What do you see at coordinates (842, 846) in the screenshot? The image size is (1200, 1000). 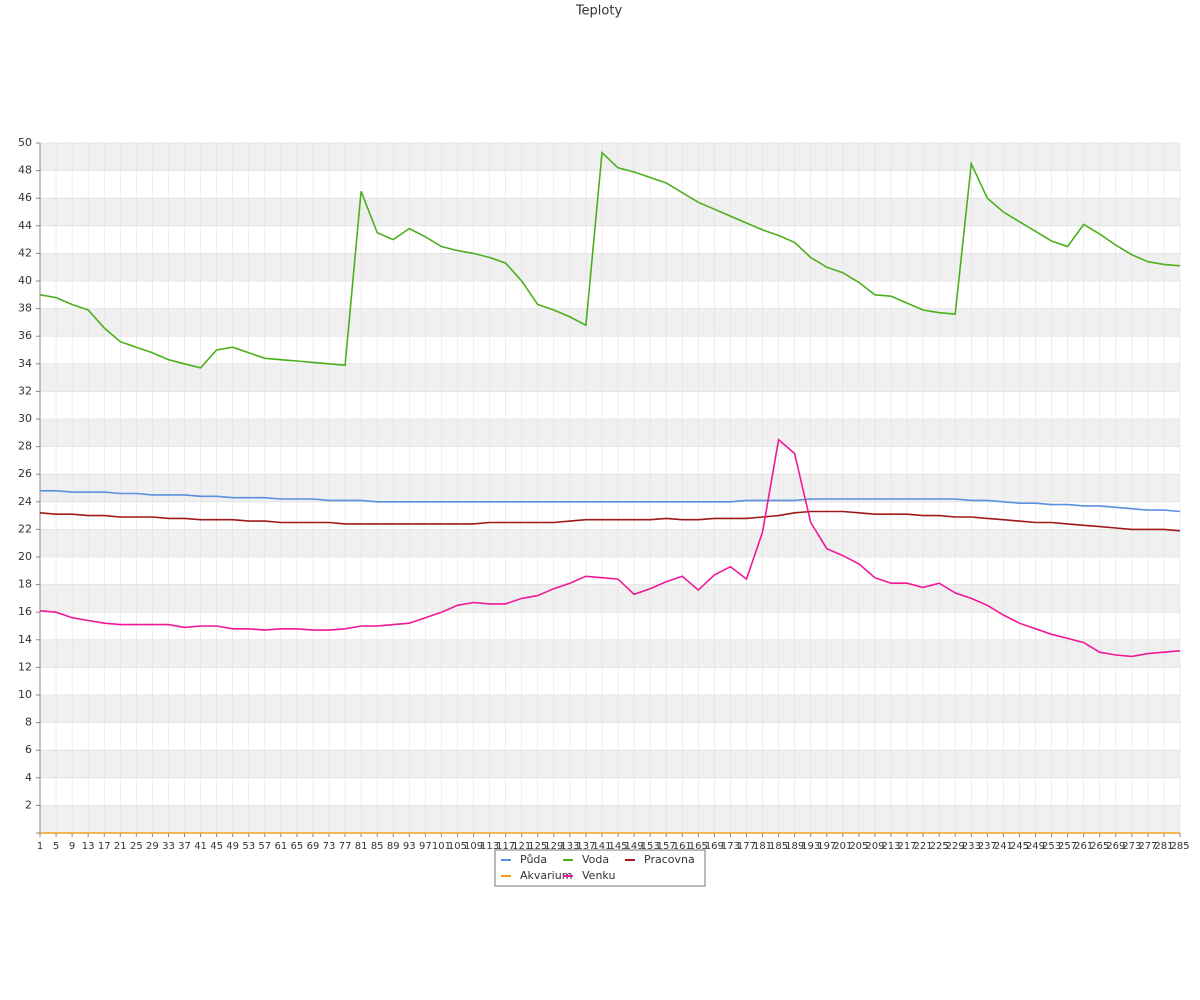 I see `x-tick-label: 201` at bounding box center [842, 846].